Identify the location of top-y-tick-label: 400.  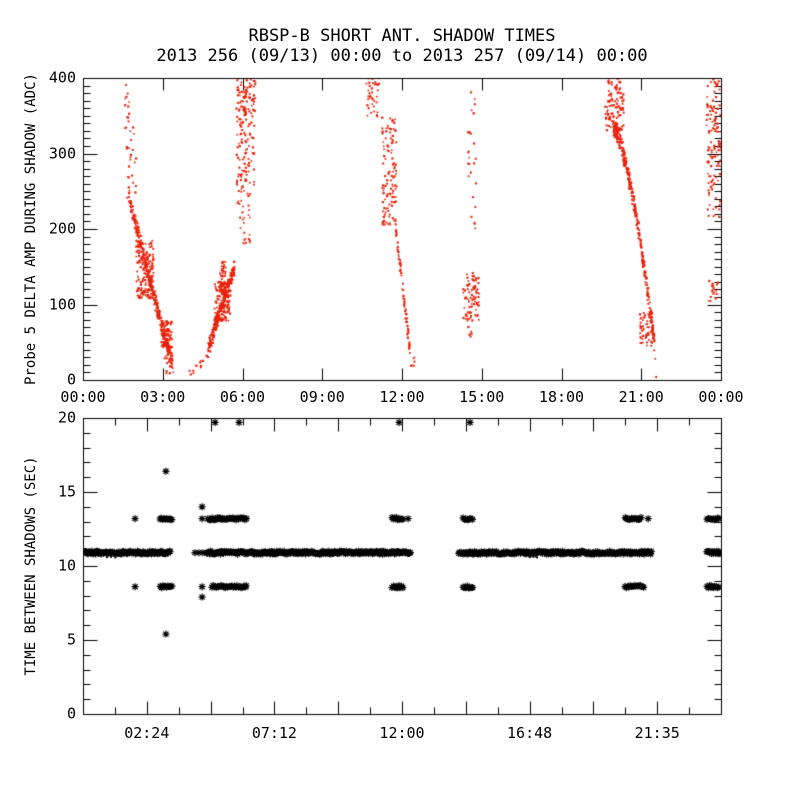
(62, 77).